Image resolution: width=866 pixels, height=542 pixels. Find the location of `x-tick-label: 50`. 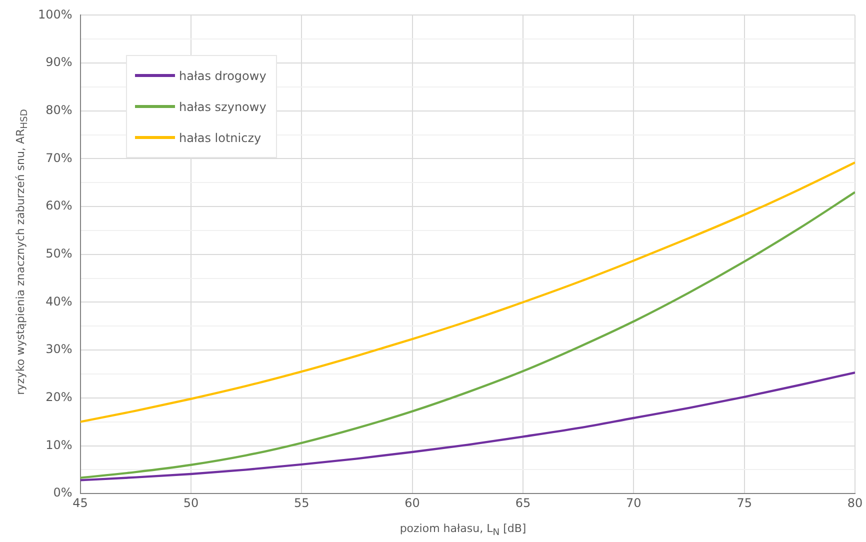

x-tick-label: 50 is located at coordinates (191, 503).